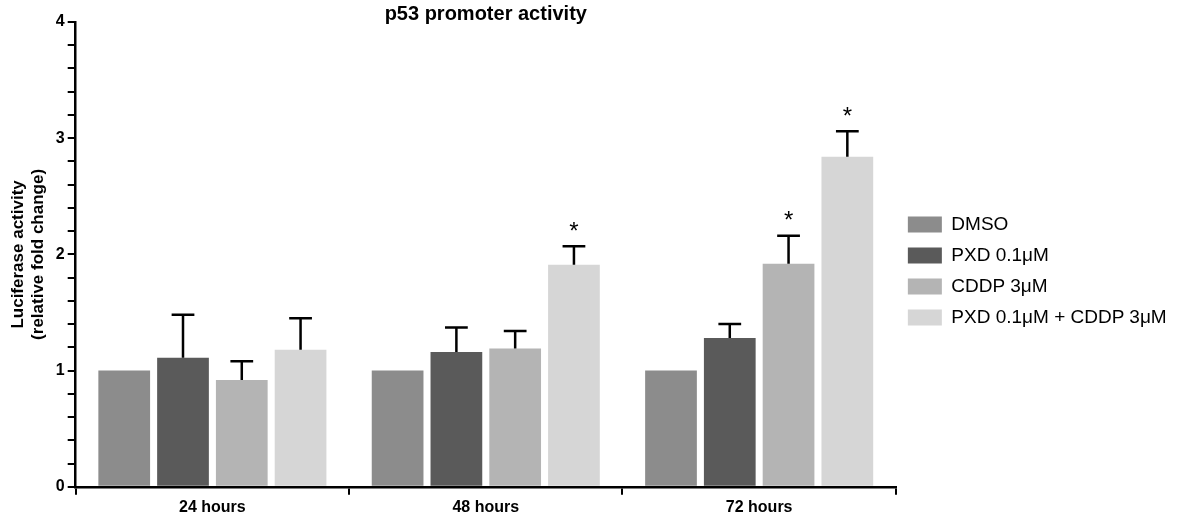 The image size is (1183, 522). What do you see at coordinates (759, 506) in the screenshot?
I see `x-tick-label: 72 hours` at bounding box center [759, 506].